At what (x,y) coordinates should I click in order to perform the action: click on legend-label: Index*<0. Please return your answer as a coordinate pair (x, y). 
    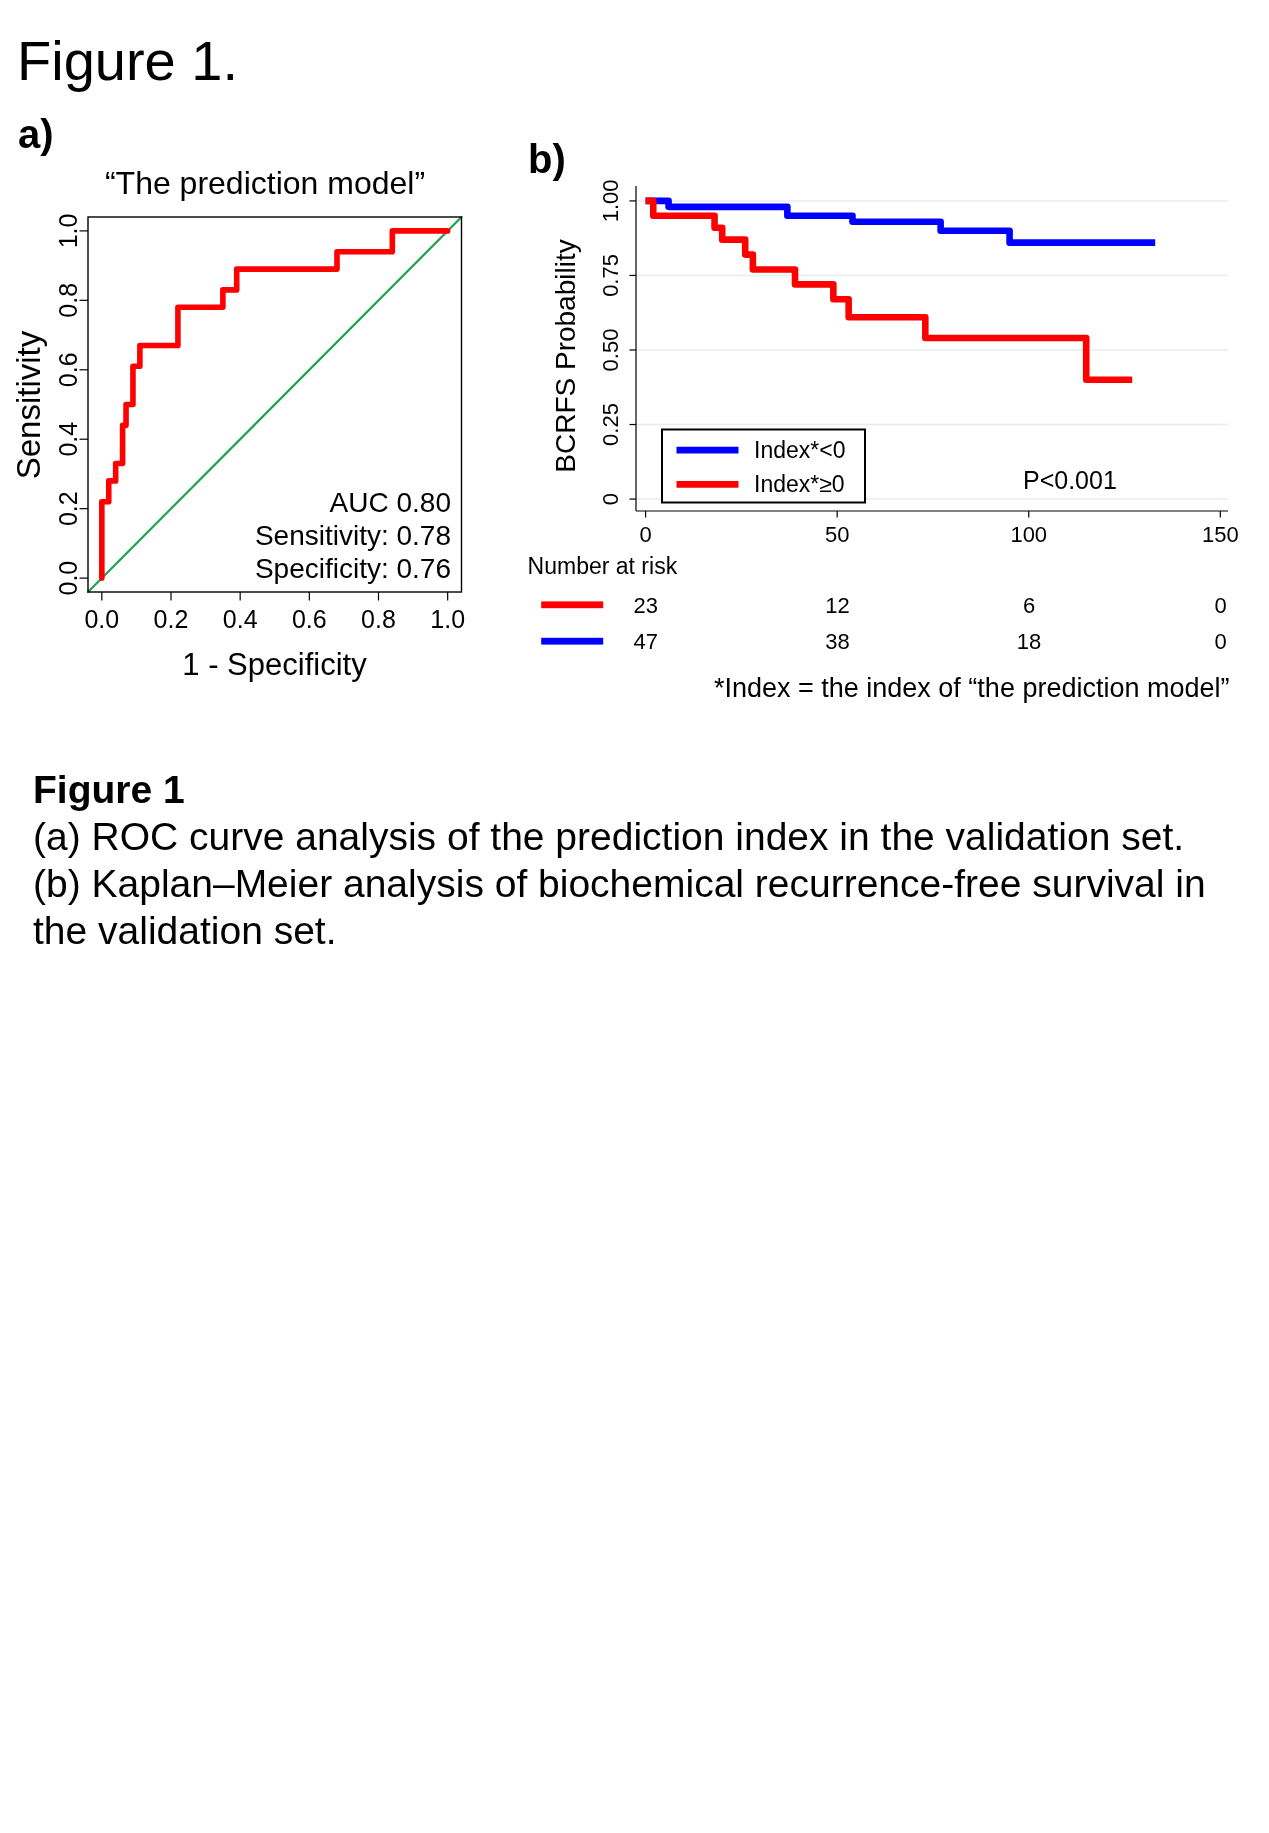
    Looking at the image, I should click on (800, 450).